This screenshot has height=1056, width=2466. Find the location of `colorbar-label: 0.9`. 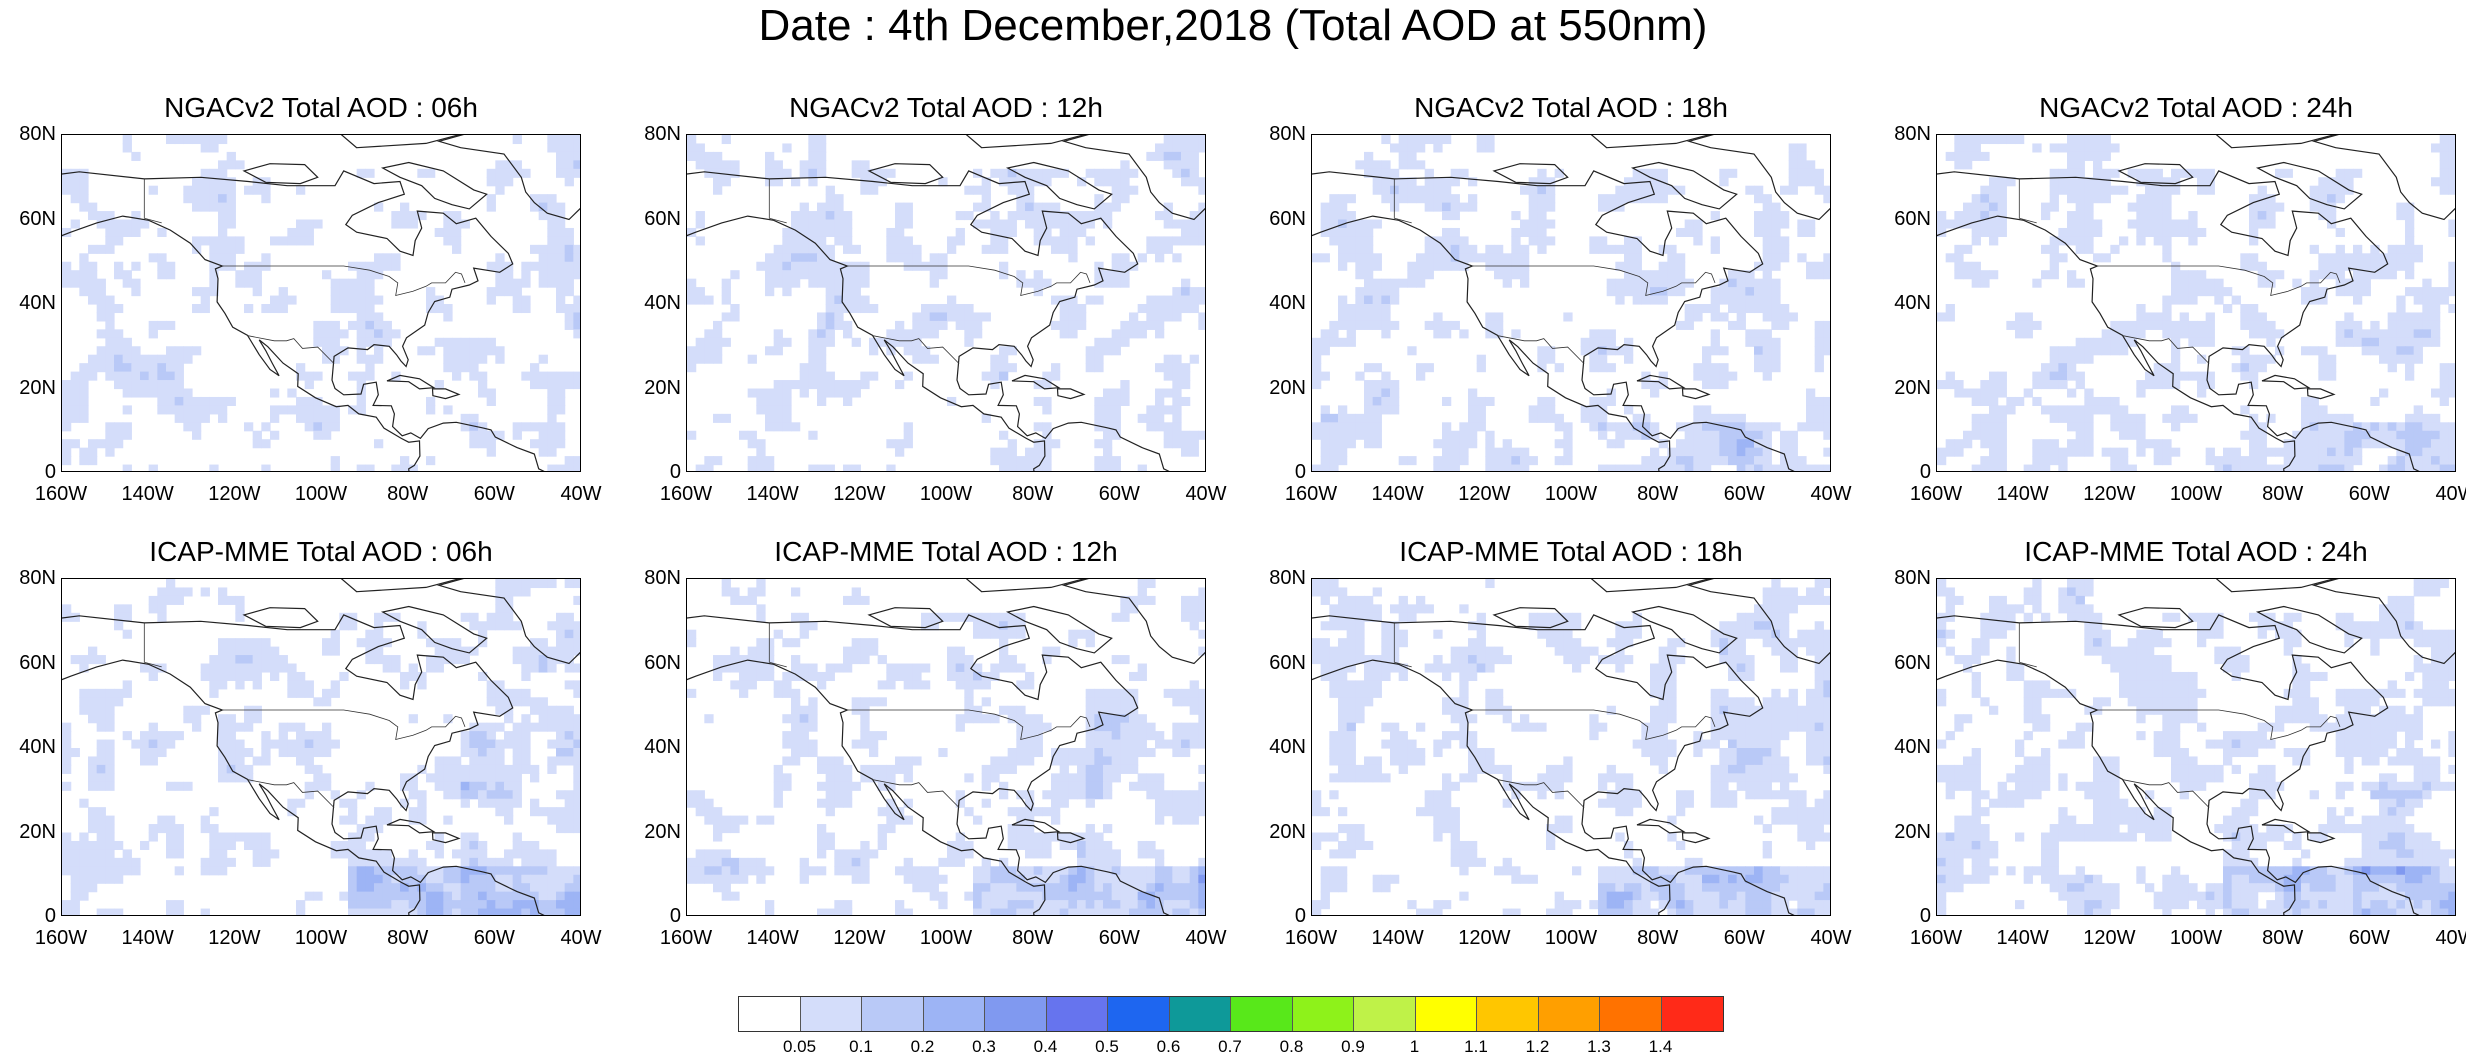

colorbar-label: 0.9 is located at coordinates (1353, 1046).